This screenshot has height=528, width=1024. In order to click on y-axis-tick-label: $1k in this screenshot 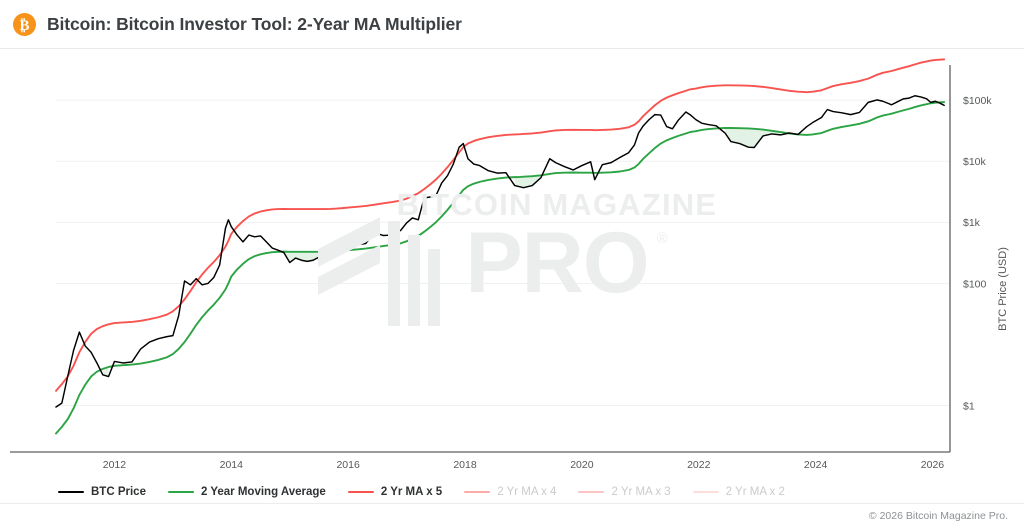, I will do `click(972, 223)`.